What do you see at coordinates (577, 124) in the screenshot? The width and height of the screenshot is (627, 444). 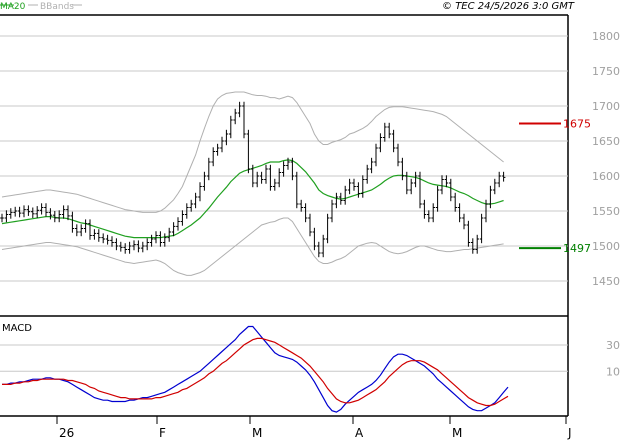 I see `resistance-level-label: 1675` at bounding box center [577, 124].